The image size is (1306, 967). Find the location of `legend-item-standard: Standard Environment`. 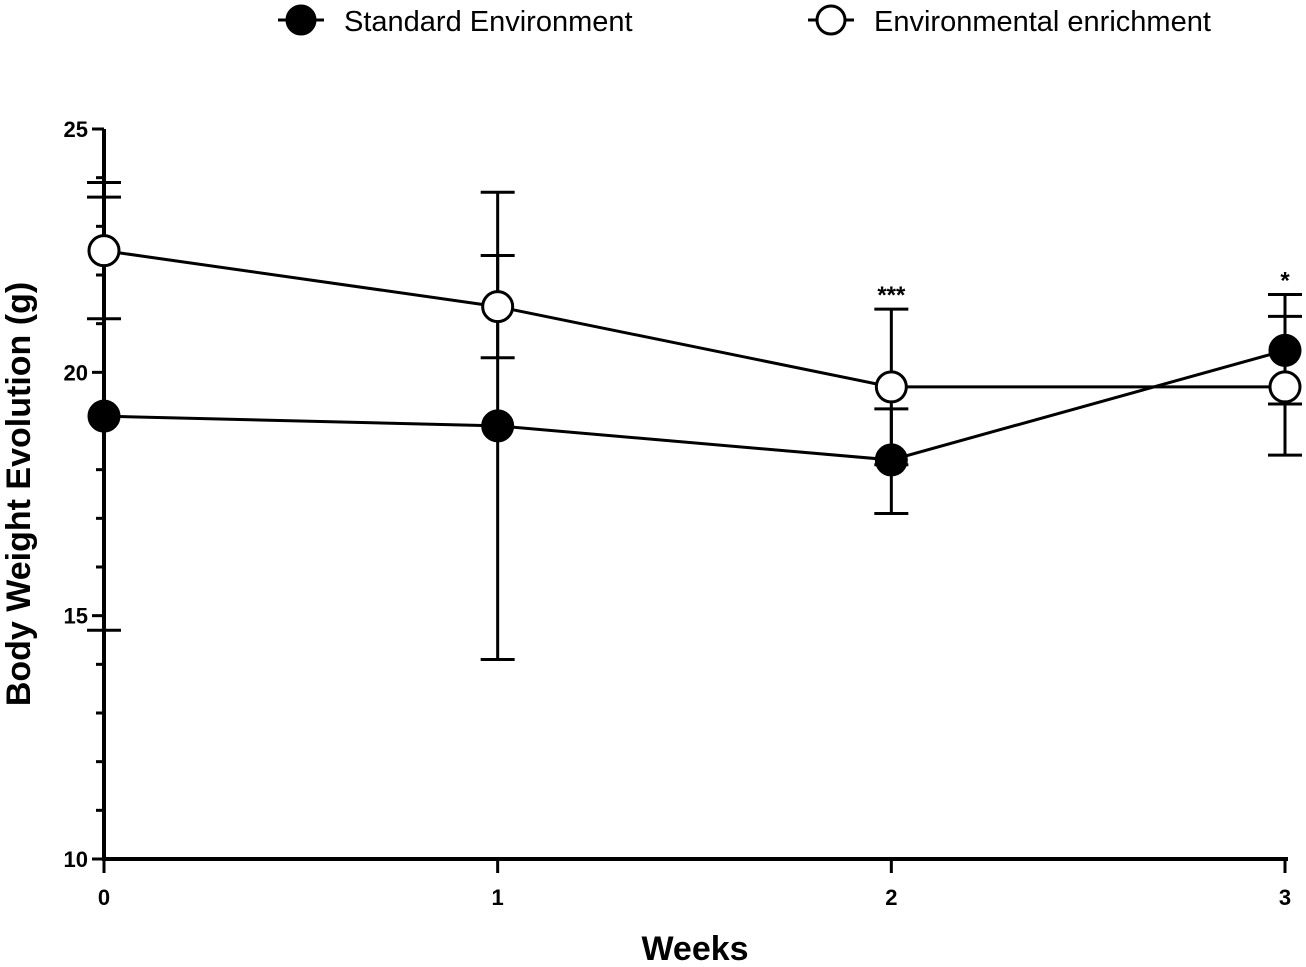

legend-item-standard: Standard Environment is located at coordinates (455, 21).